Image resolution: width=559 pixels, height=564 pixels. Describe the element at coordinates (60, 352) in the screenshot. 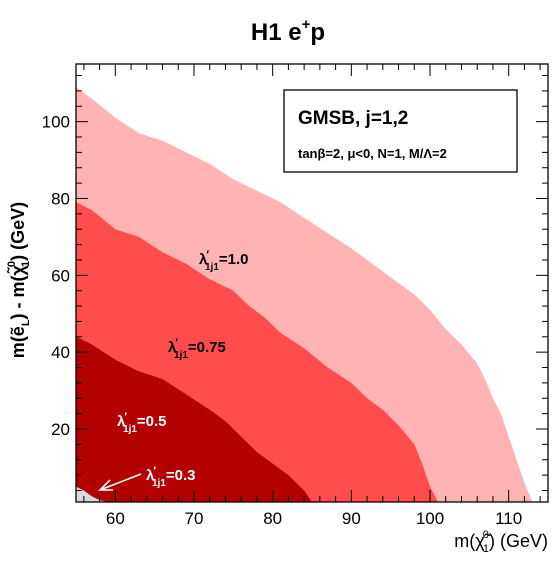

I see `y-tick-label: 40` at that location.